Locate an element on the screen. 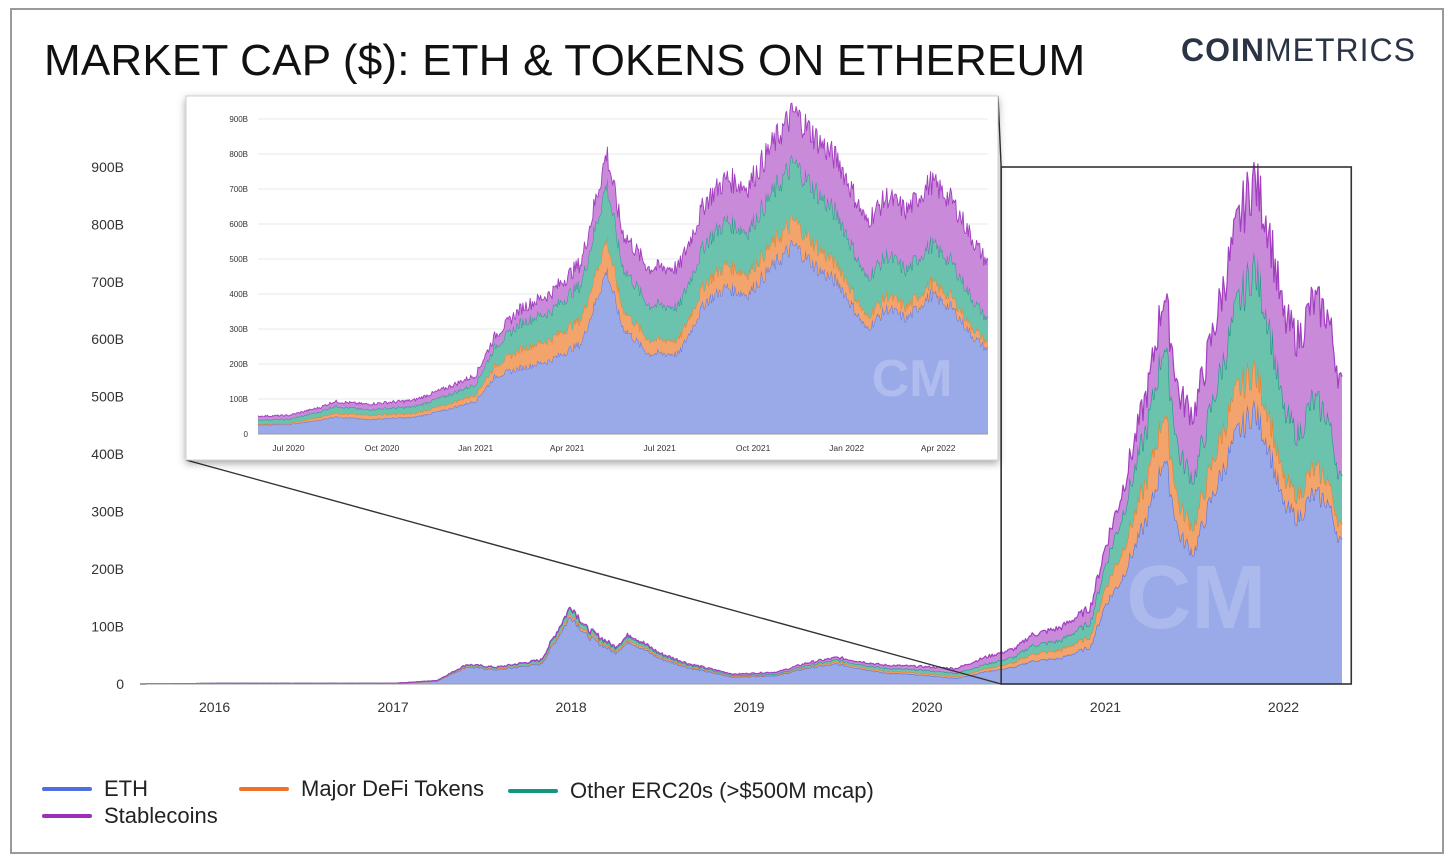 The image size is (1456, 863). legend-label-defi: Major DeFi Tokens is located at coordinates (392, 788).